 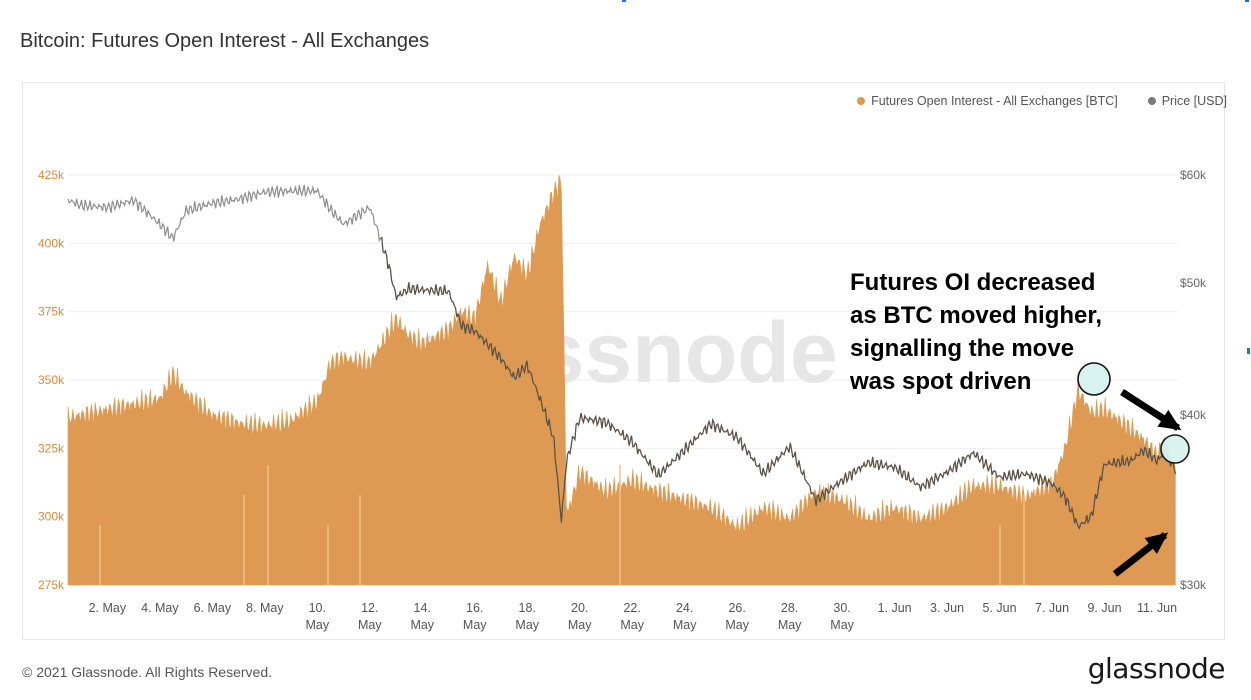 I want to click on x-tick-label: 26., so click(x=736, y=608).